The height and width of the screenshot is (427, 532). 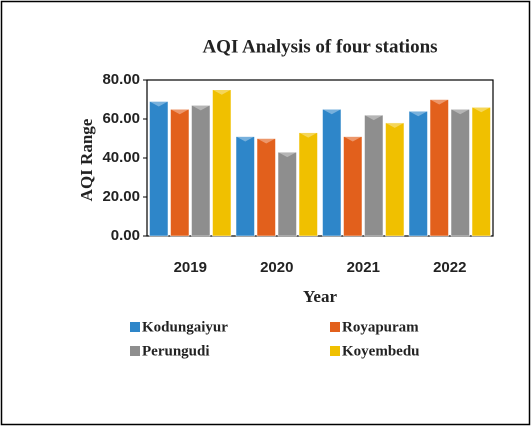 What do you see at coordinates (449, 267) in the screenshot?
I see `x-tick-label: 2022` at bounding box center [449, 267].